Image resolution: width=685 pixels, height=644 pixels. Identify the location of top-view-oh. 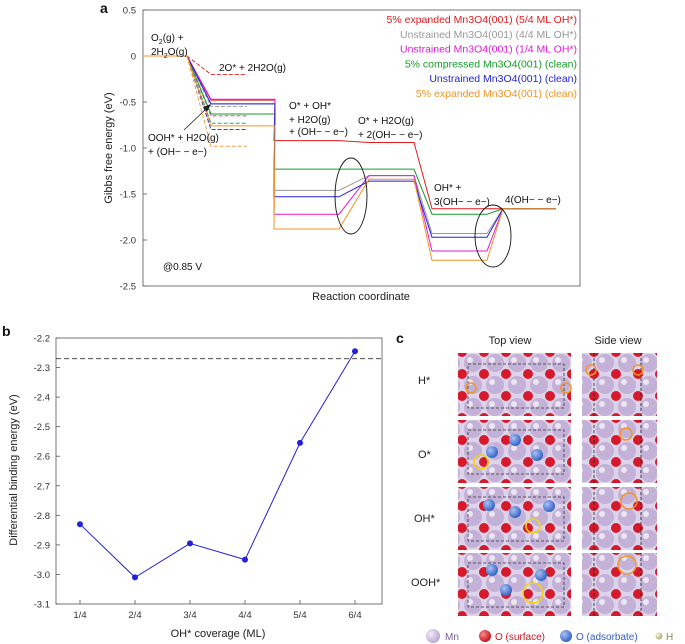
(514, 518).